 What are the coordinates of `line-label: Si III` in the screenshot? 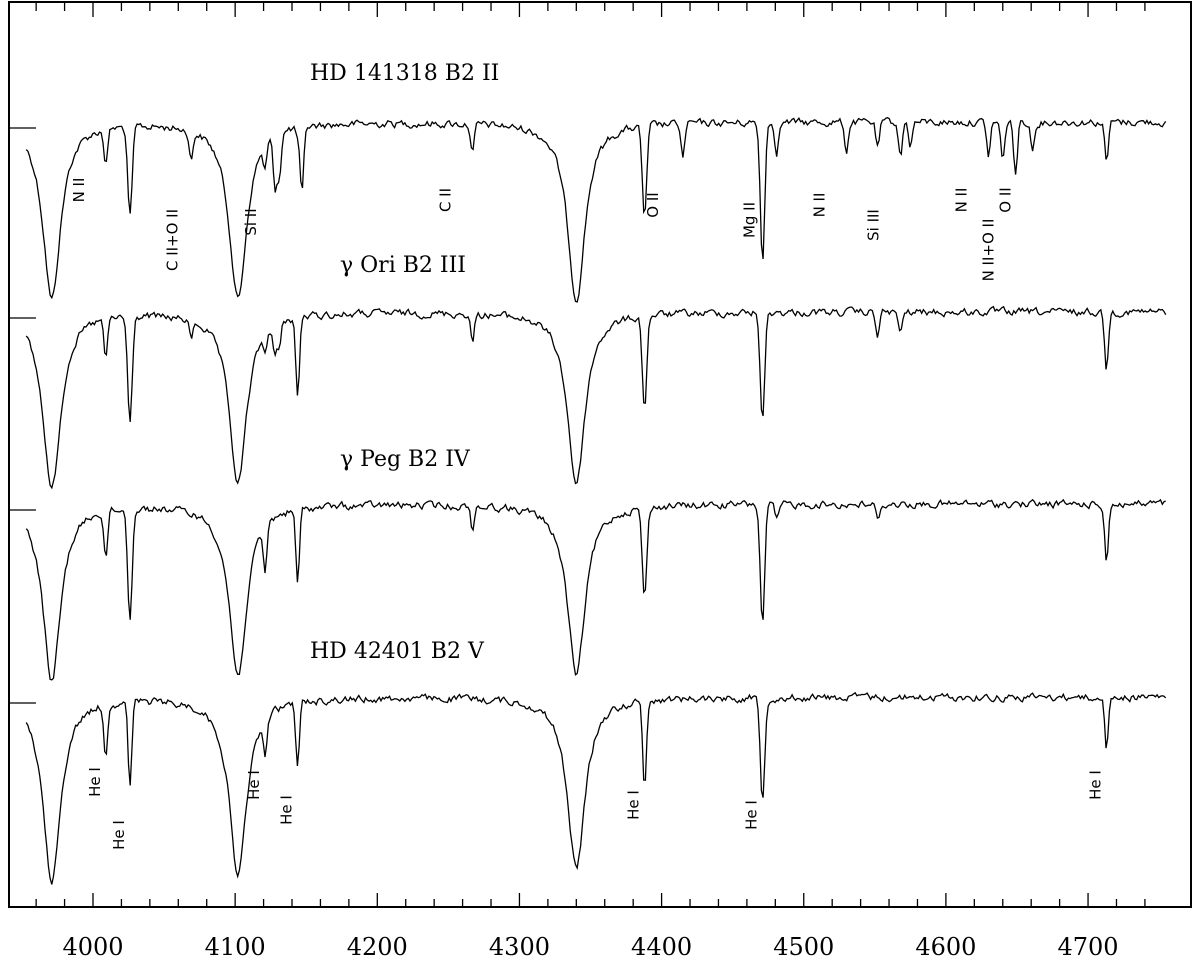 It's located at (873, 225).